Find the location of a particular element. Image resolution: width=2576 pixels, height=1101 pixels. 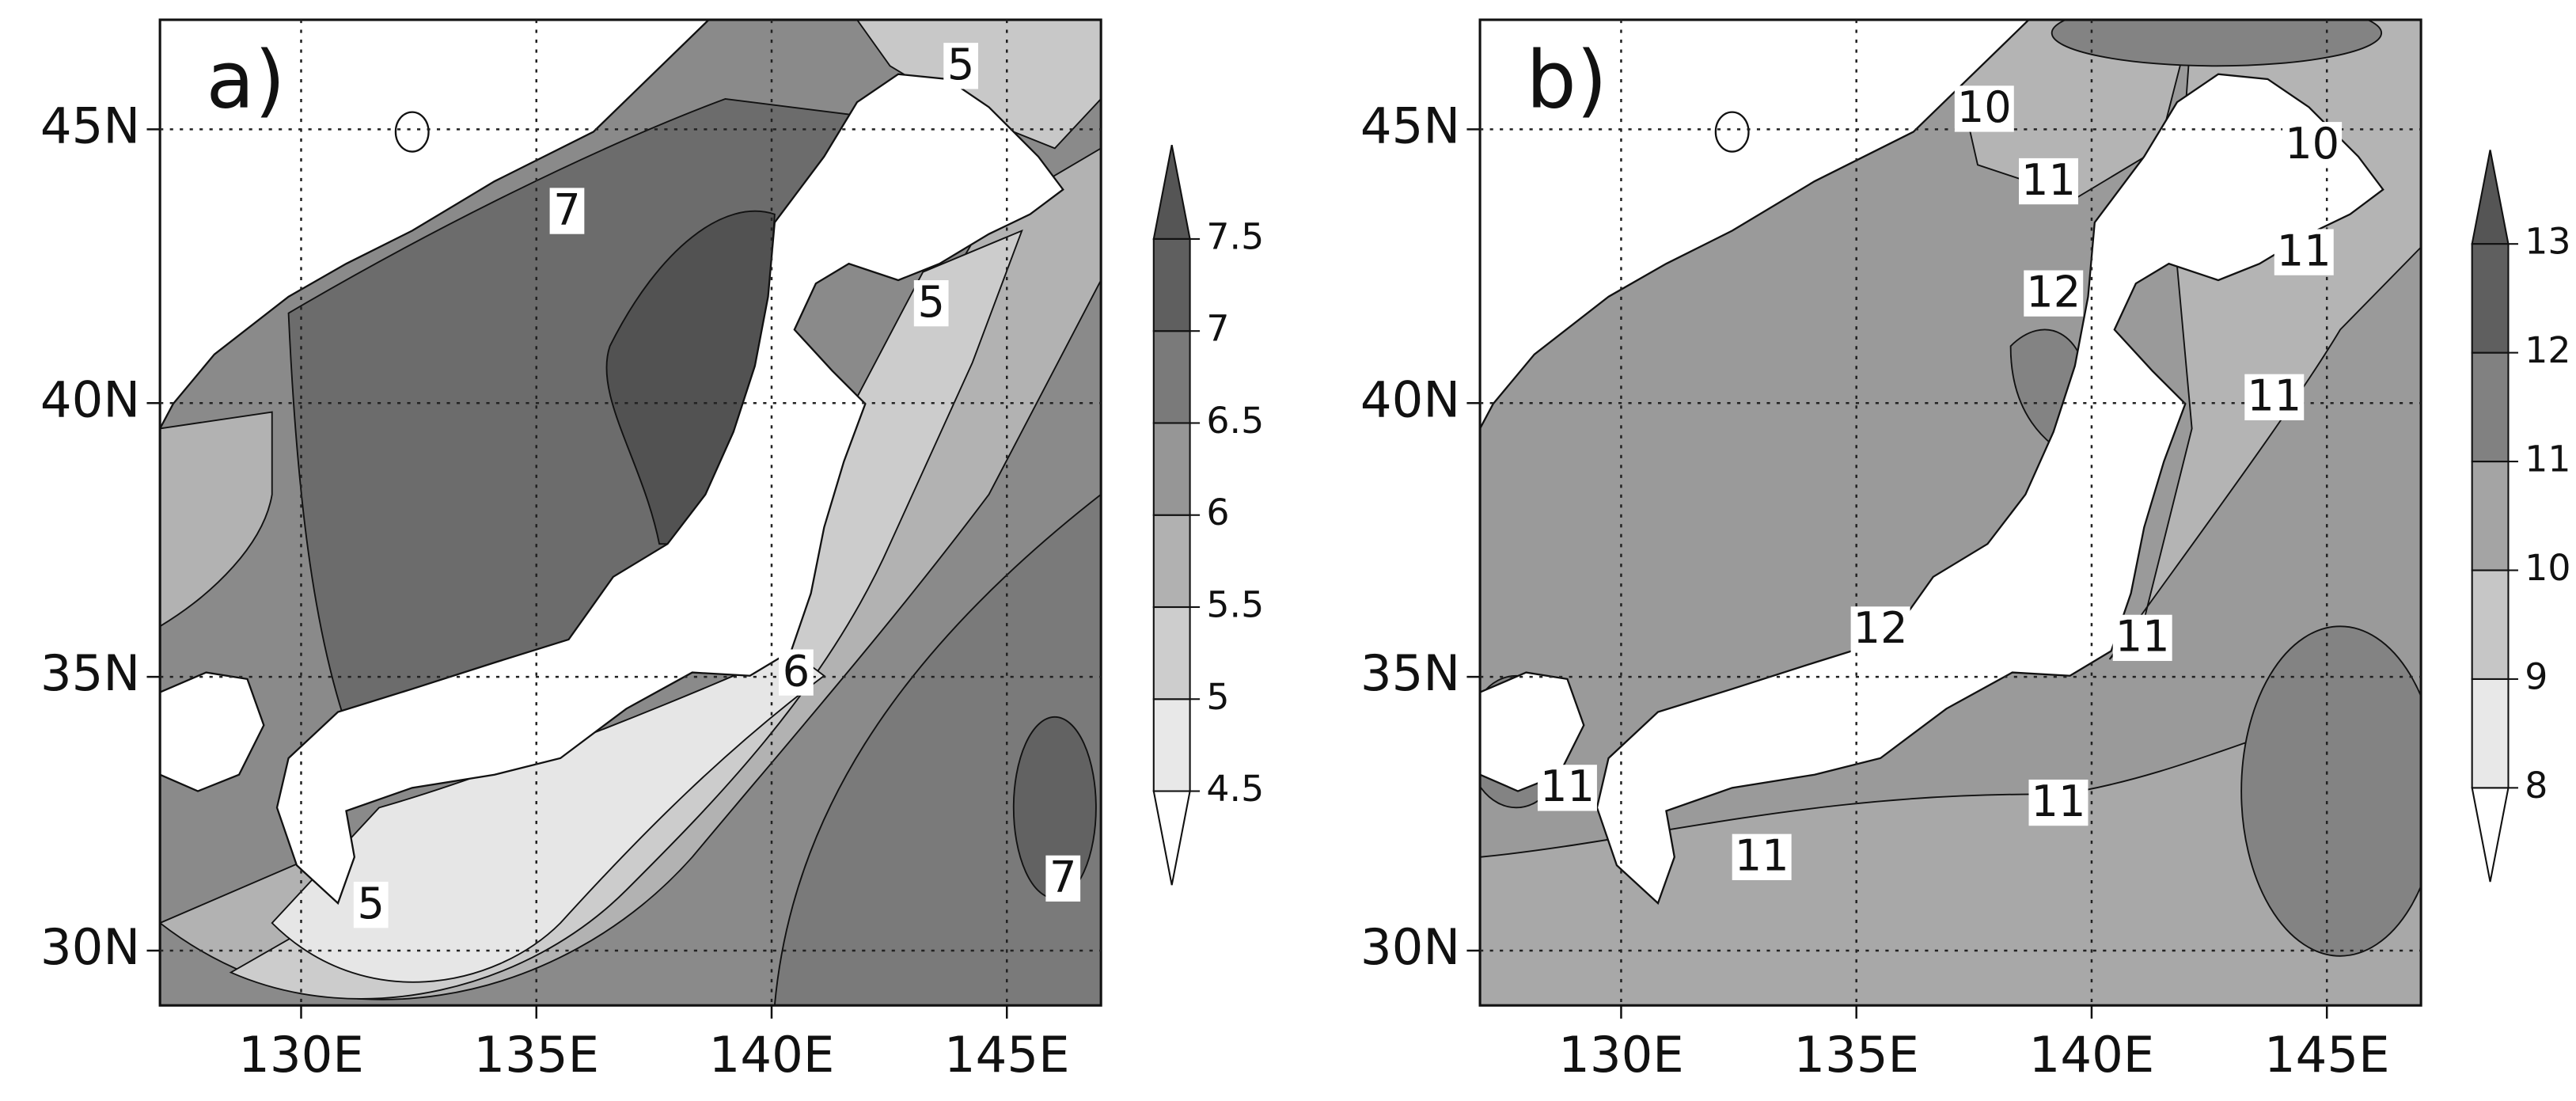

colorbar-label: 8 is located at coordinates (2536, 785).